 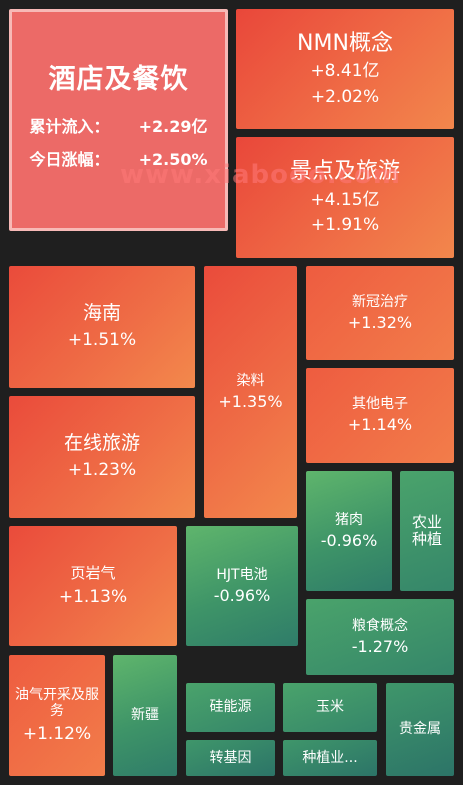 What do you see at coordinates (345, 225) in the screenshot?
I see `tile-change: +1.91%` at bounding box center [345, 225].